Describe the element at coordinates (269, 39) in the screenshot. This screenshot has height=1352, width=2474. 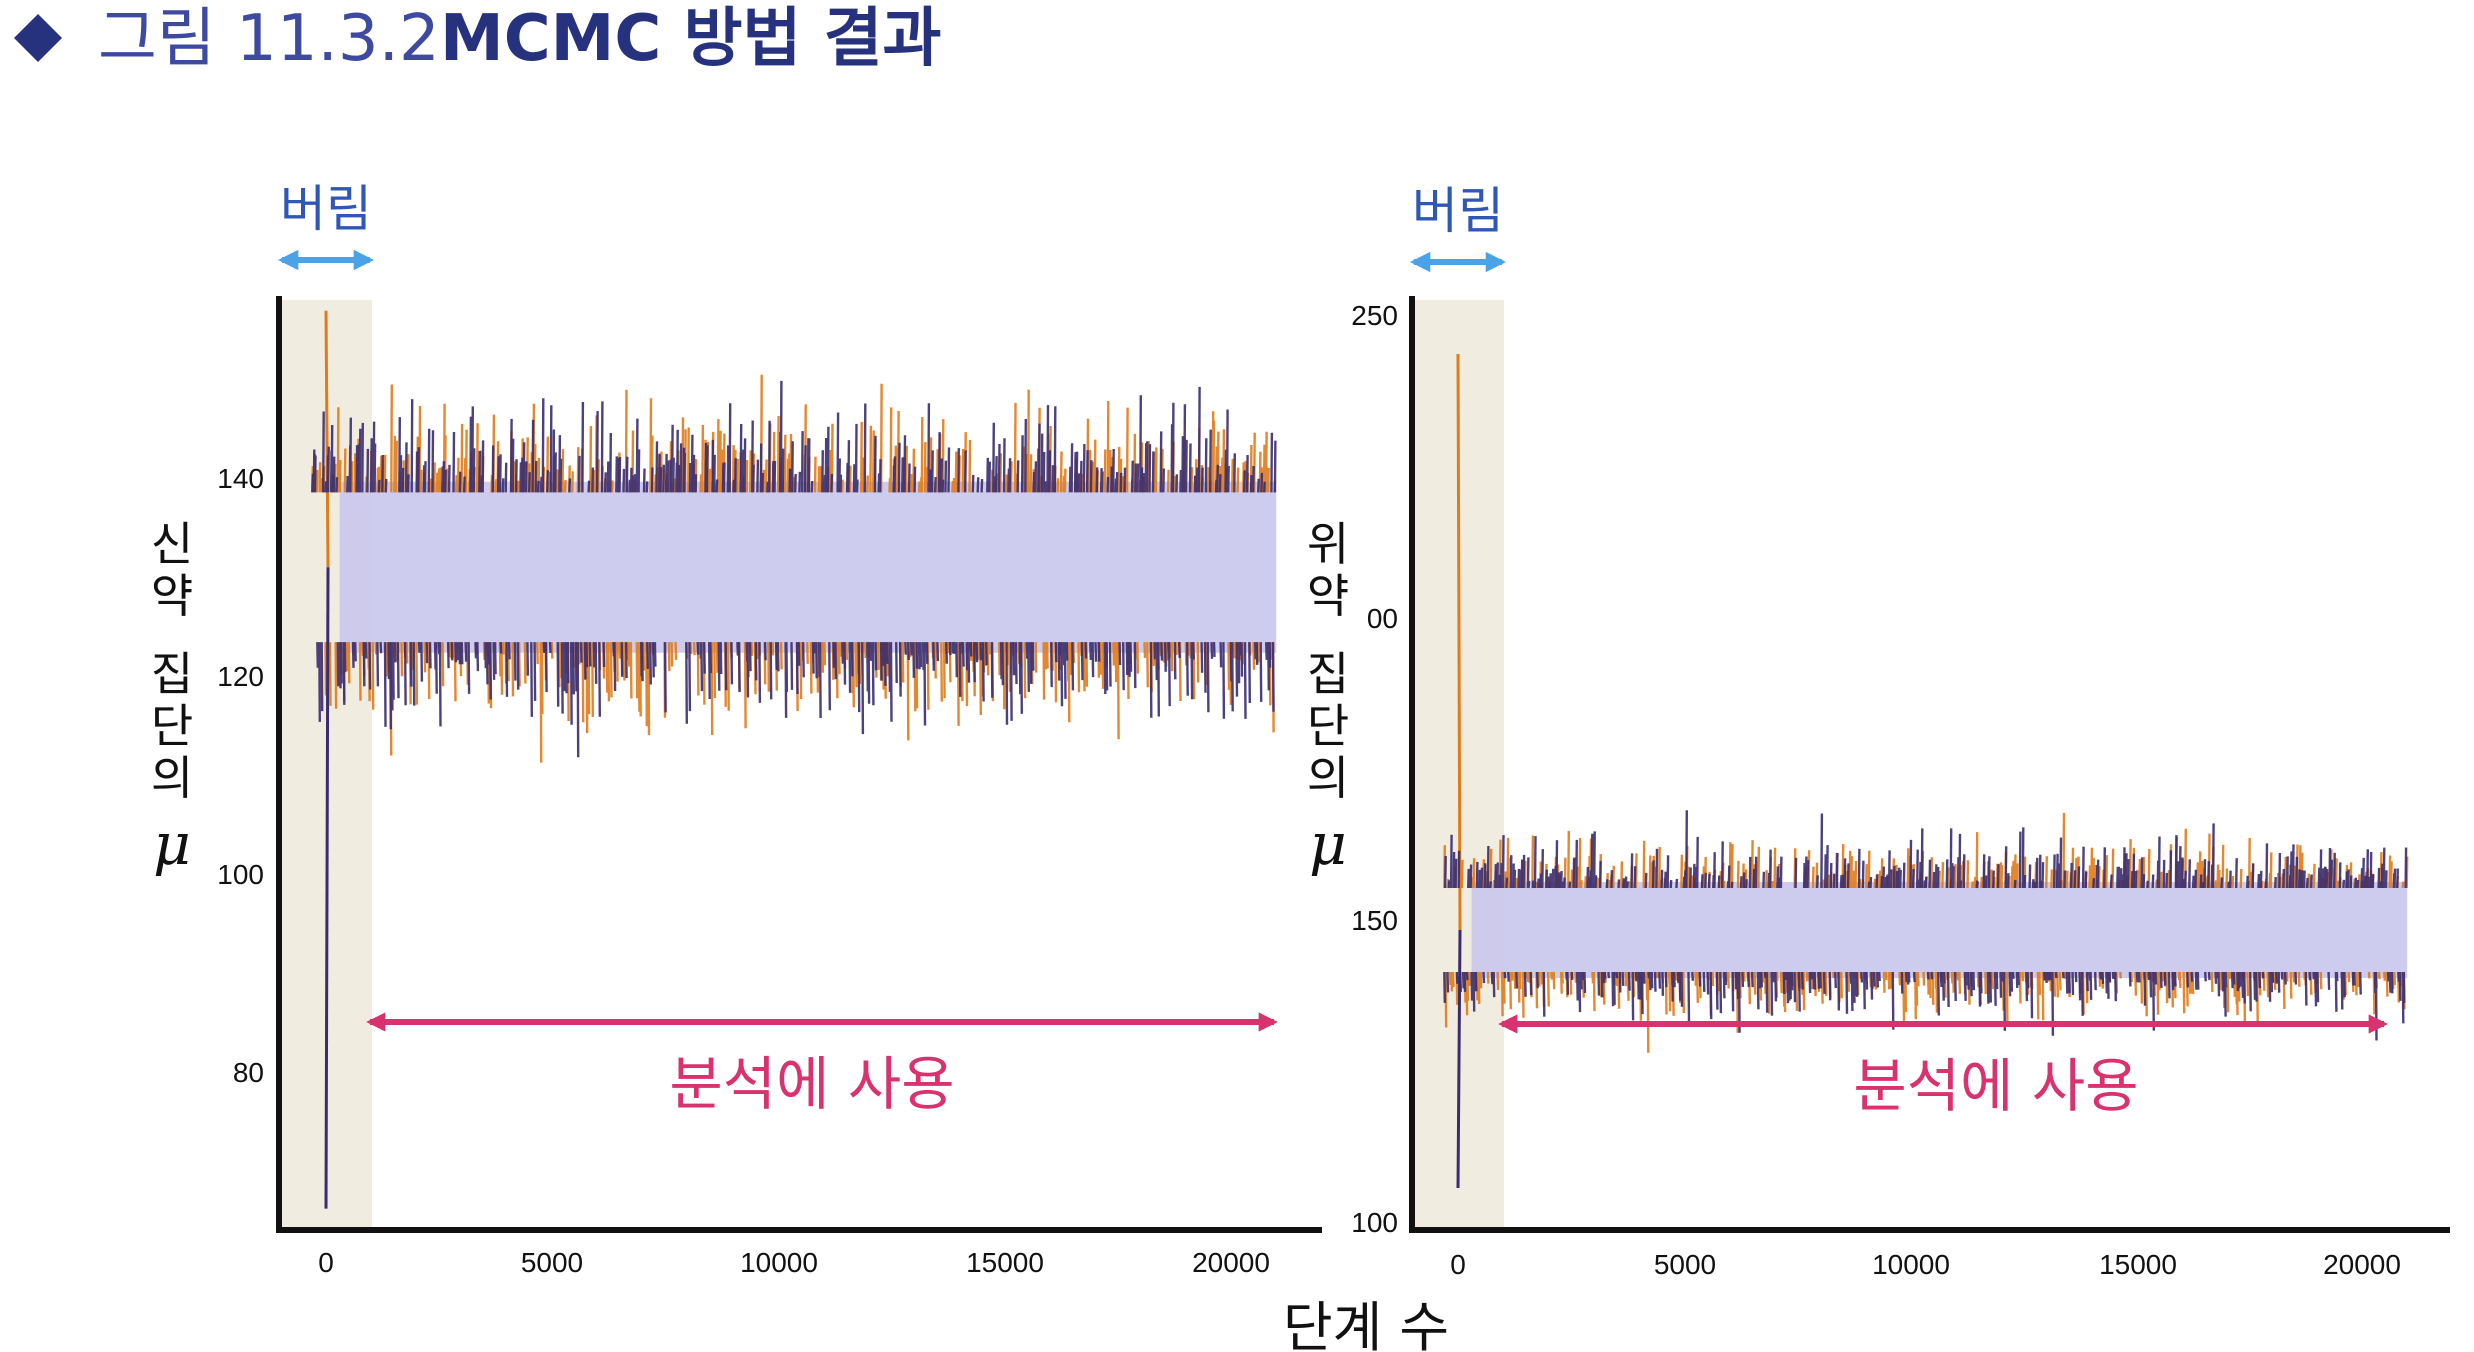
I see `figure-number: 그림 11.3.2` at that location.